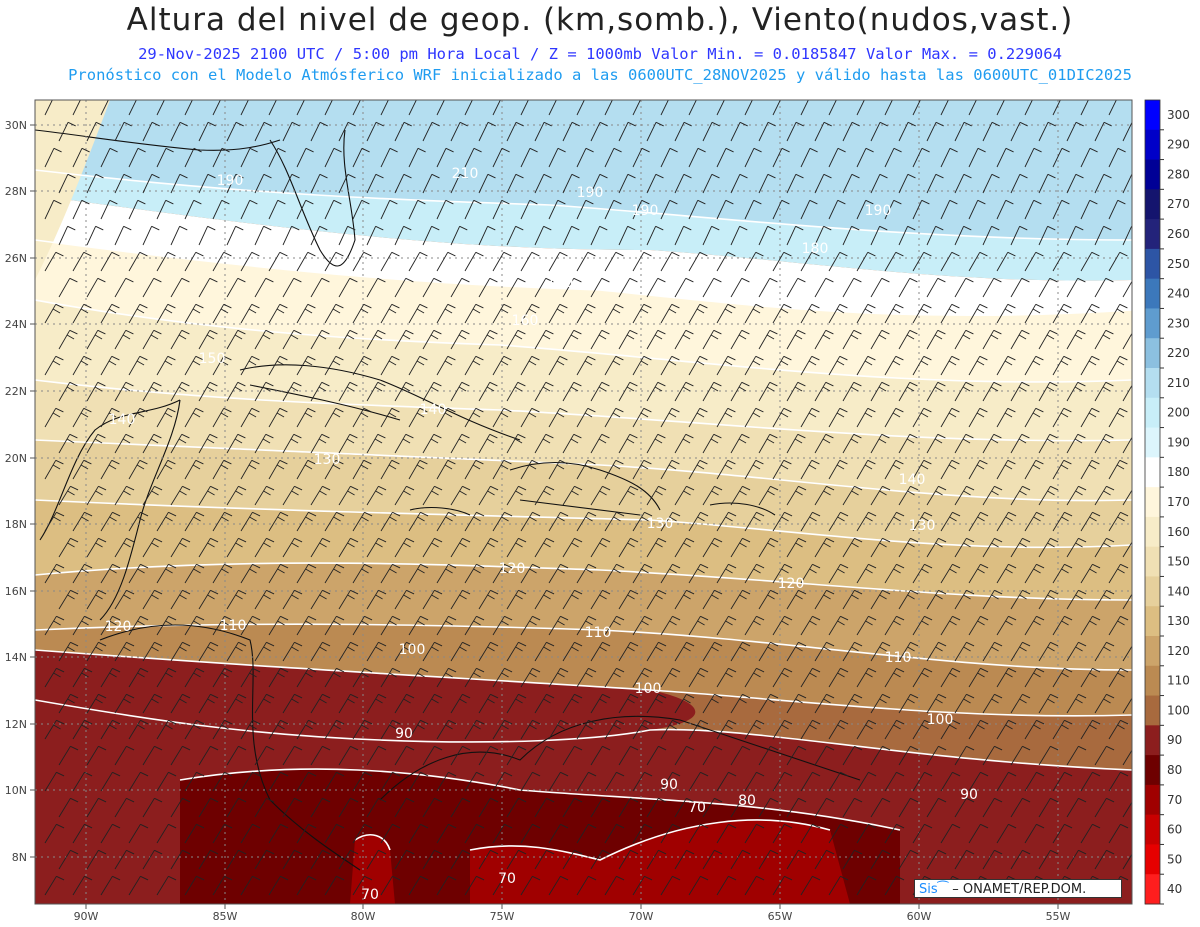  What do you see at coordinates (669, 785) in the screenshot?
I see `contour-label: 90` at bounding box center [669, 785].